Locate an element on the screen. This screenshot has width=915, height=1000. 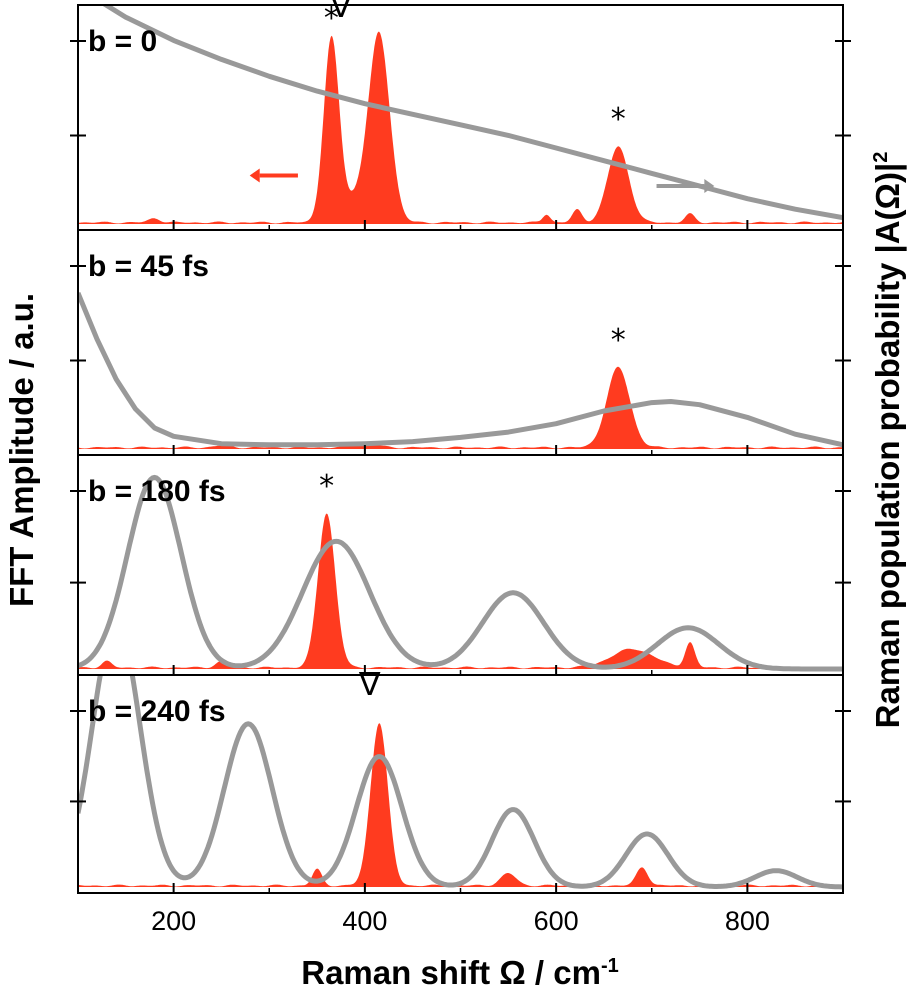
panel-label: b = 180 fs is located at coordinates (157, 491).